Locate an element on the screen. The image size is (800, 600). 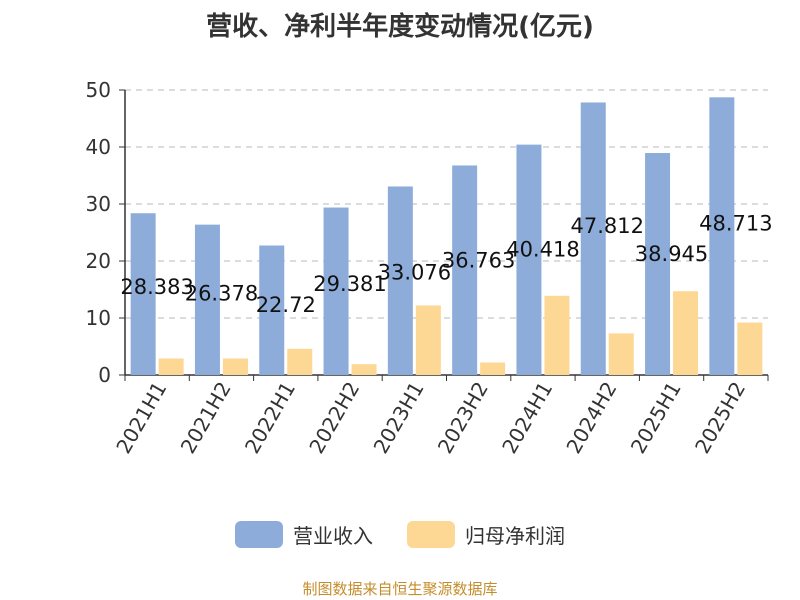
x-tick-label: 2025H2 is located at coordinates (720, 418).